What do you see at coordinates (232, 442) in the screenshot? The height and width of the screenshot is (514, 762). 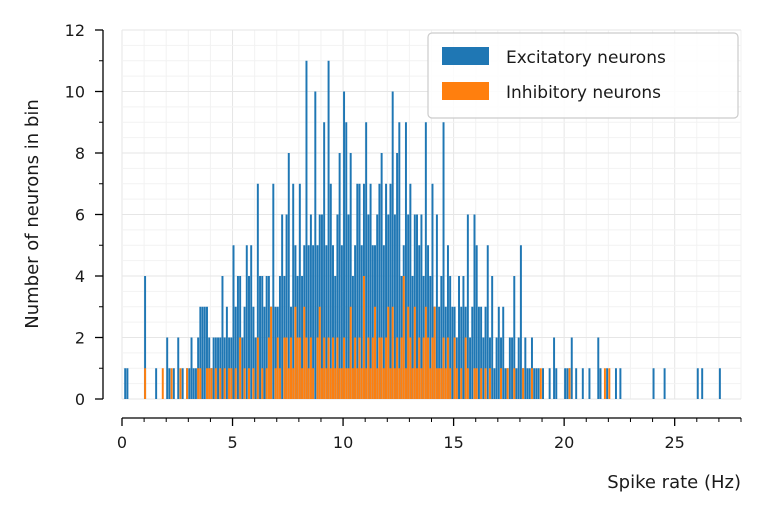 I see `x-tick-label: 5` at bounding box center [232, 442].